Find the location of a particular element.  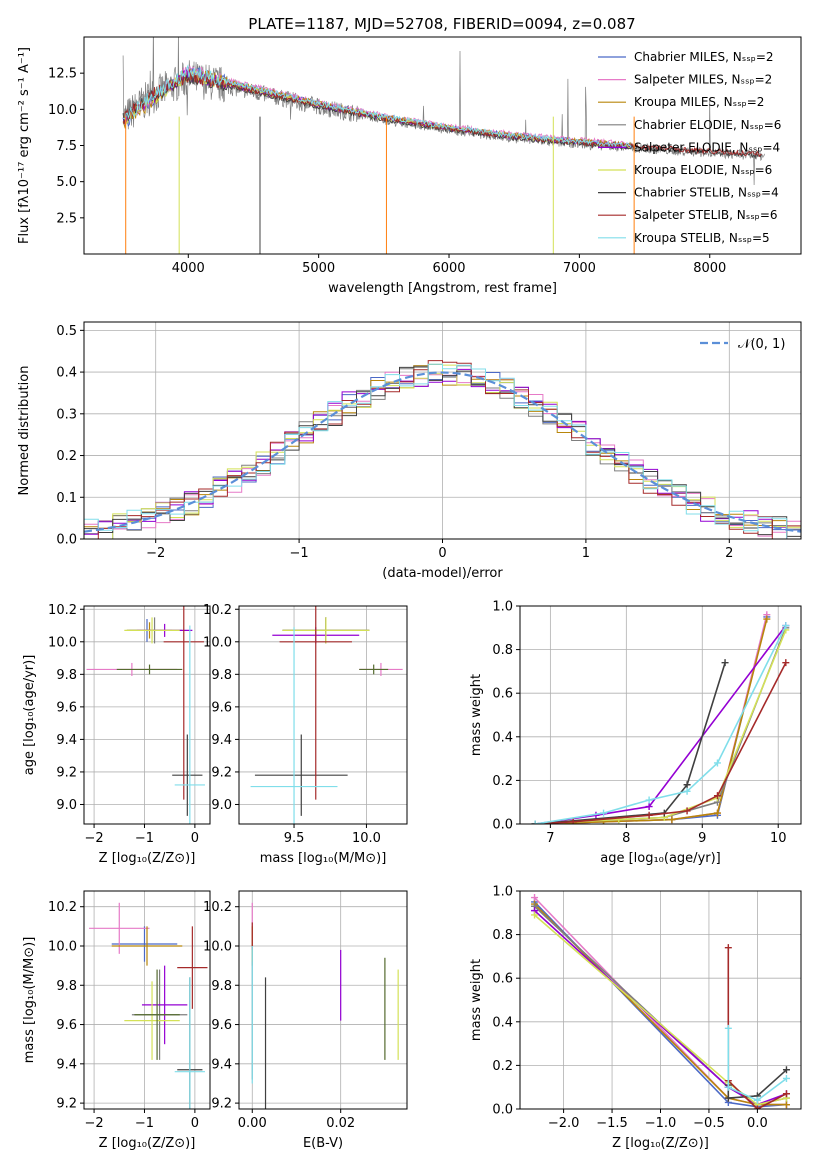

y-axis-label: Flux [fλ10⁻¹⁷ erg cm⁻² s⁻¹ A⁻¹] is located at coordinates (24, 145).